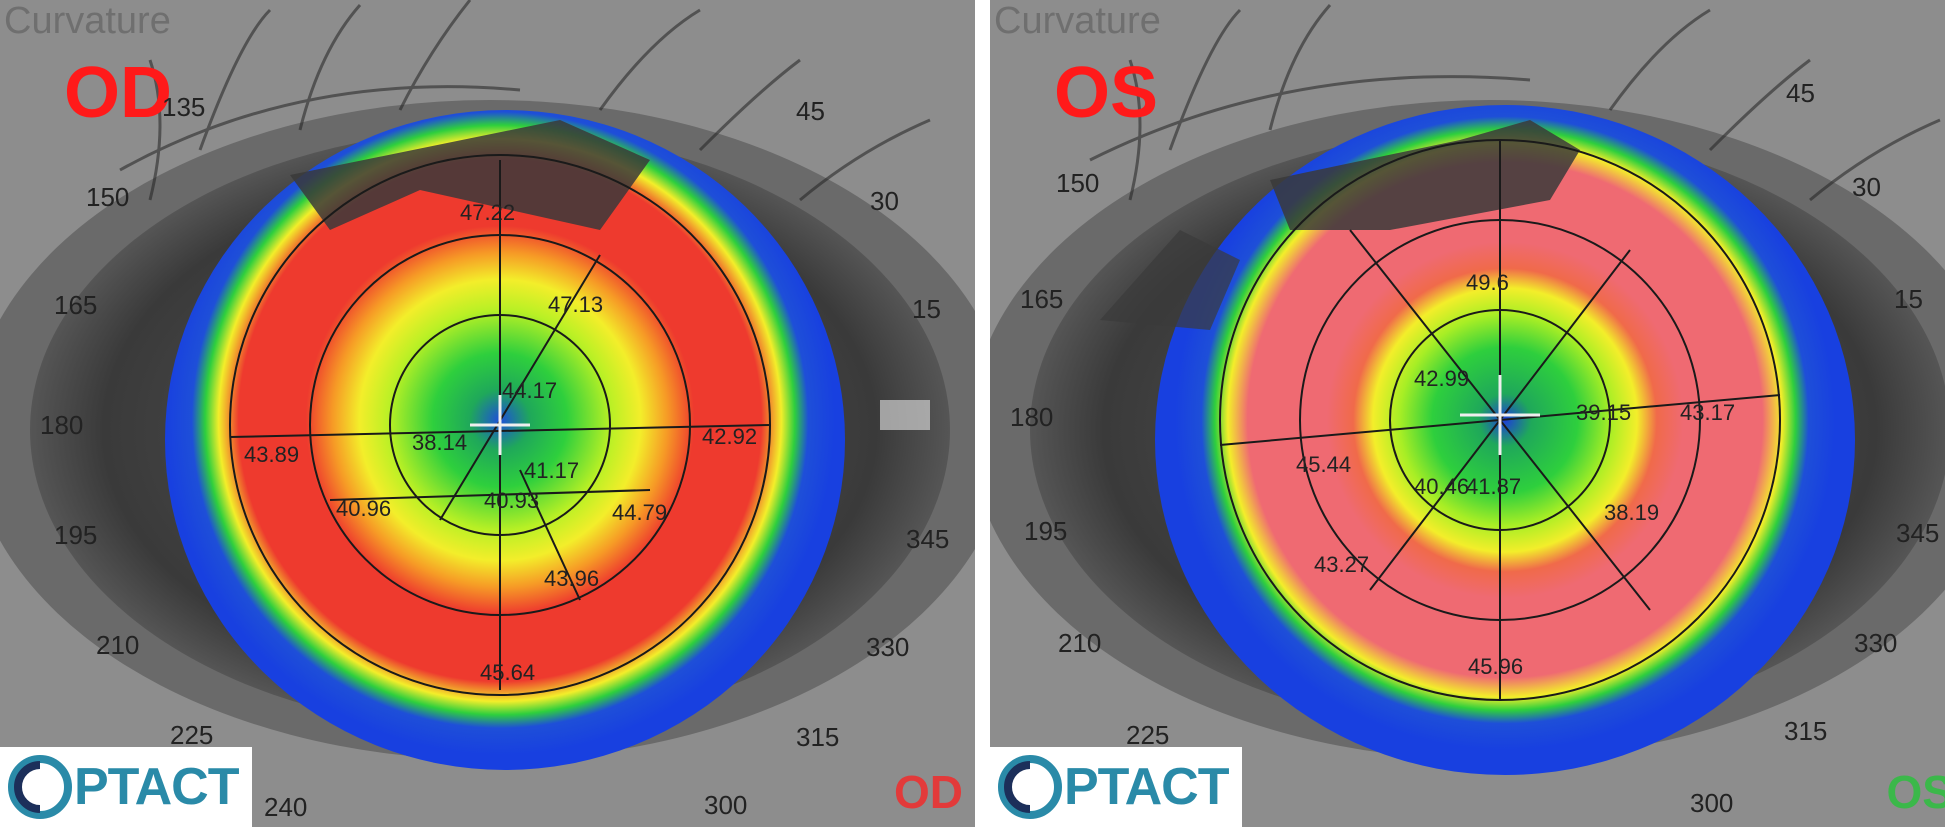 This screenshot has height=827, width=1945. What do you see at coordinates (118, 645) in the screenshot?
I see `od-angle-210: 210` at bounding box center [118, 645].